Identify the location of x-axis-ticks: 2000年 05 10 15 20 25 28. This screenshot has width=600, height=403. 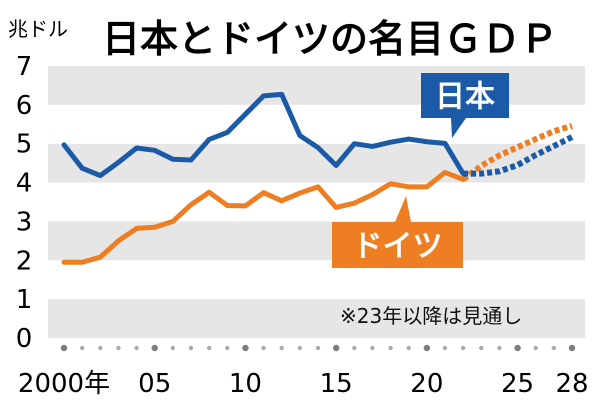
(303, 384).